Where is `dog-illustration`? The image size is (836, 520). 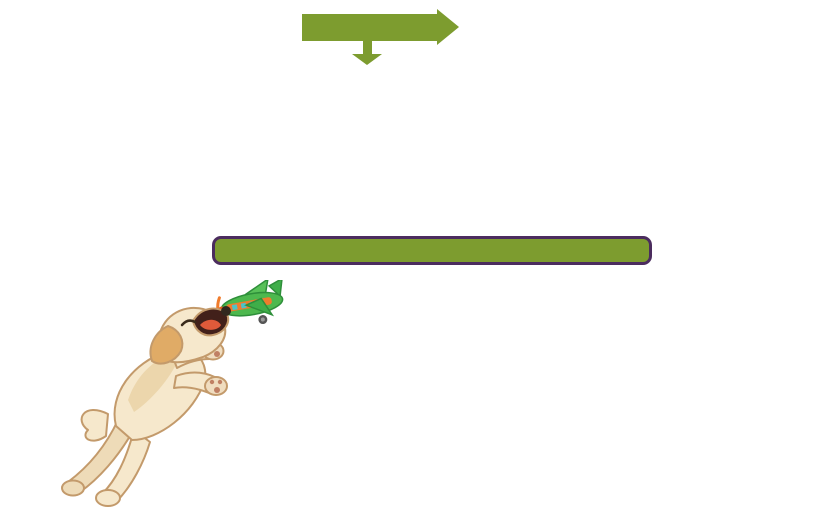 dog-illustration is located at coordinates (146, 406).